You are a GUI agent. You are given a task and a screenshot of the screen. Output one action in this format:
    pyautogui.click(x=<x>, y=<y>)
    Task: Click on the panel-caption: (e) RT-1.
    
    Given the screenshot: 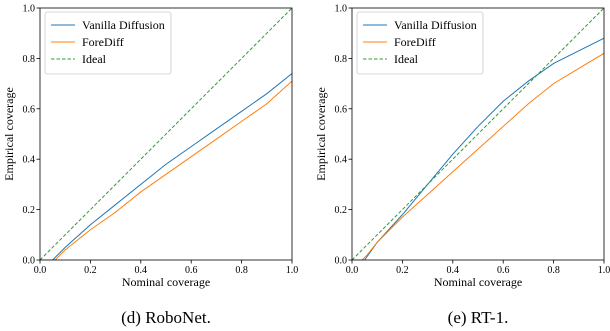 What is the action you would take?
    pyautogui.click(x=478, y=317)
    